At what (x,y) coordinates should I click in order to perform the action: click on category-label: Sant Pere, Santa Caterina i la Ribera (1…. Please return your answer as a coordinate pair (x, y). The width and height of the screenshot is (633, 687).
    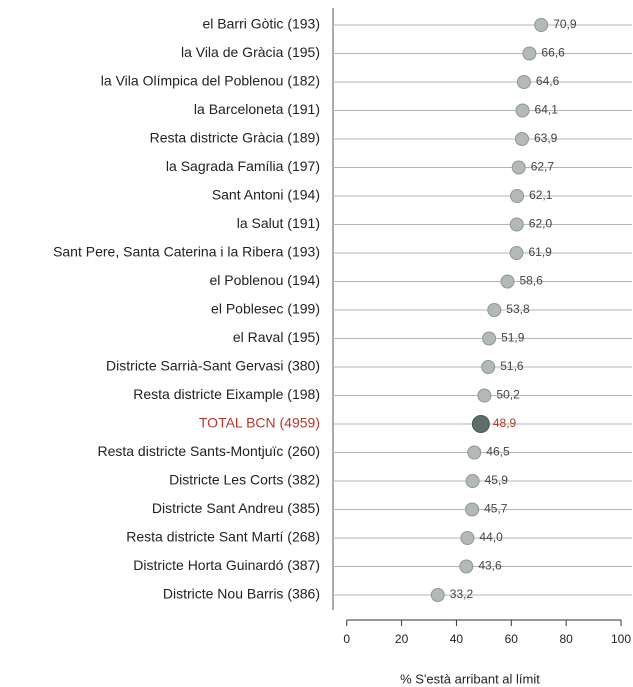
    Looking at the image, I should click on (186, 252).